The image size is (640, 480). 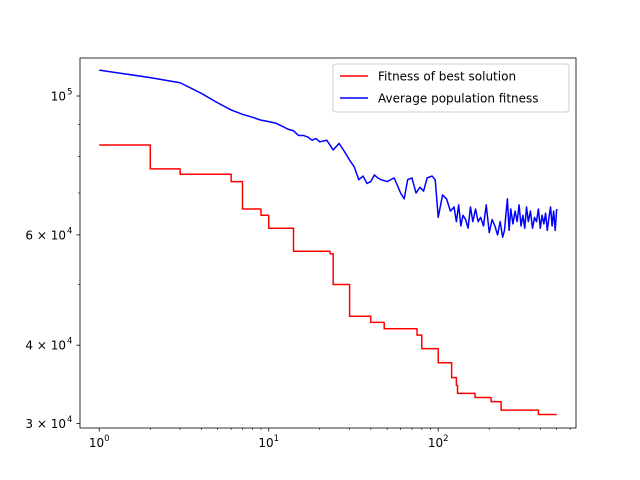 I want to click on x-tick-label-1: 10¹, so click(x=268, y=442).